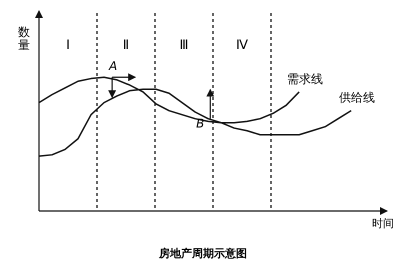 This screenshot has height=268, width=405. What do you see at coordinates (383, 223) in the screenshot?
I see `x-axis-title: 时间` at bounding box center [383, 223].